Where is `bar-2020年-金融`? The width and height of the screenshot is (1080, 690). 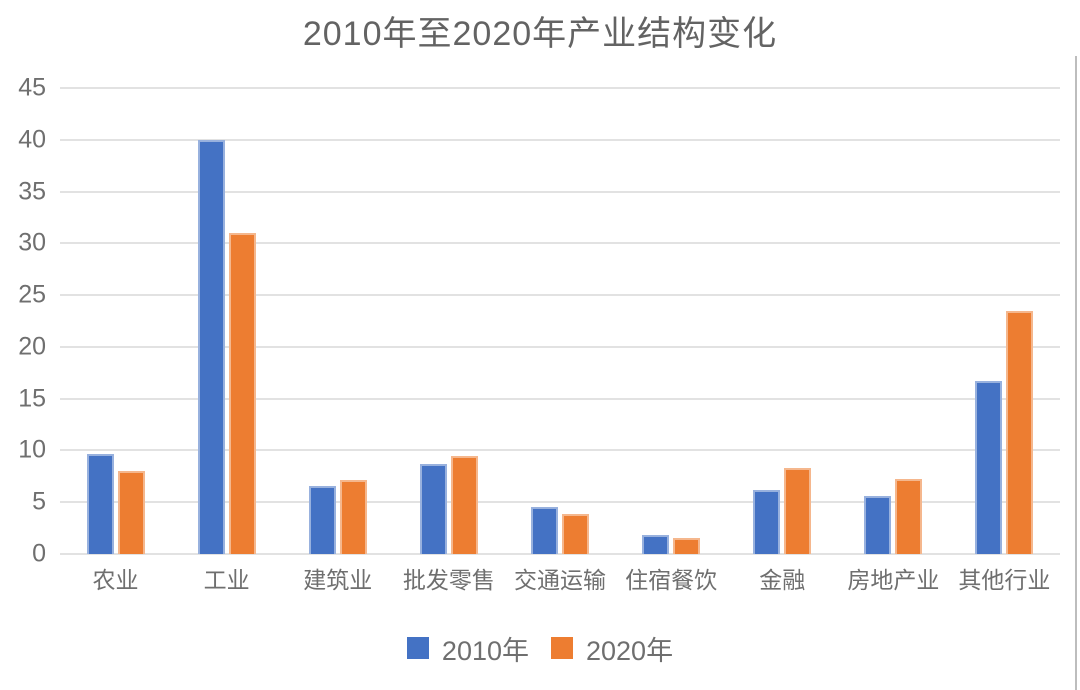
bar-2020年-金融 is located at coordinates (798, 511).